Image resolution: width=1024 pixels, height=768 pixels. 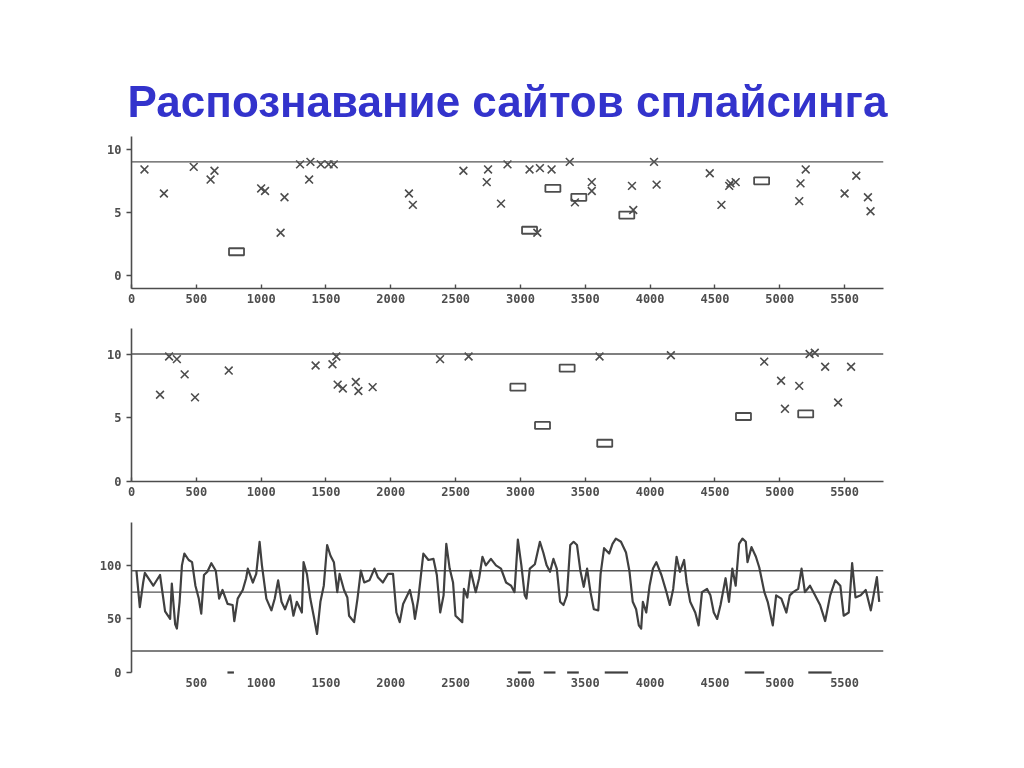 I want to click on y-tick-label: 10, so click(x=114, y=149).